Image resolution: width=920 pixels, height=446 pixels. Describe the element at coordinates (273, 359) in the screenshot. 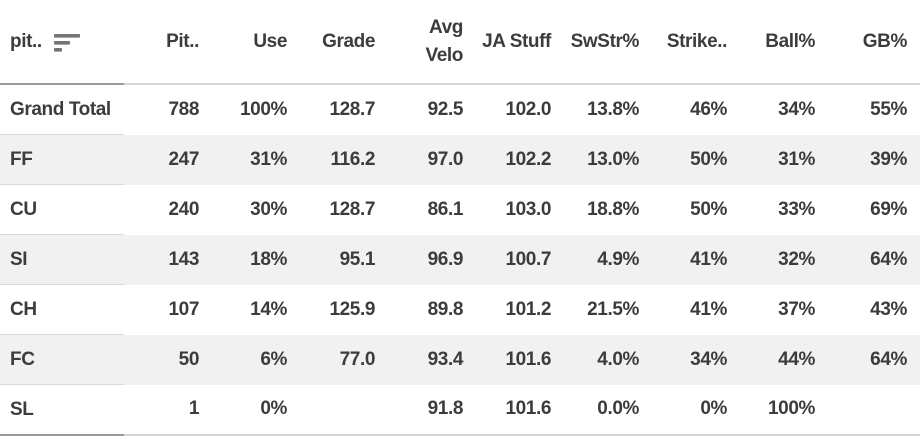

I see `value-cell: 6%` at that location.